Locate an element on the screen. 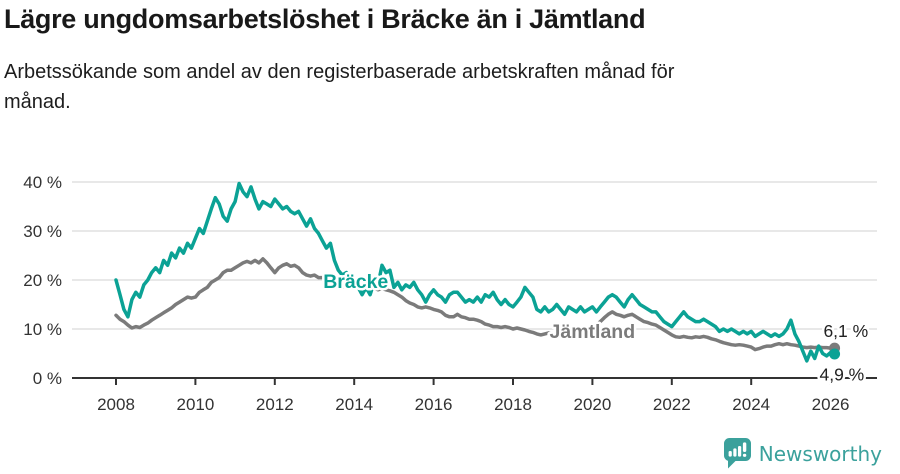  newsworthy-logo-text: Newsworthy is located at coordinates (820, 453).